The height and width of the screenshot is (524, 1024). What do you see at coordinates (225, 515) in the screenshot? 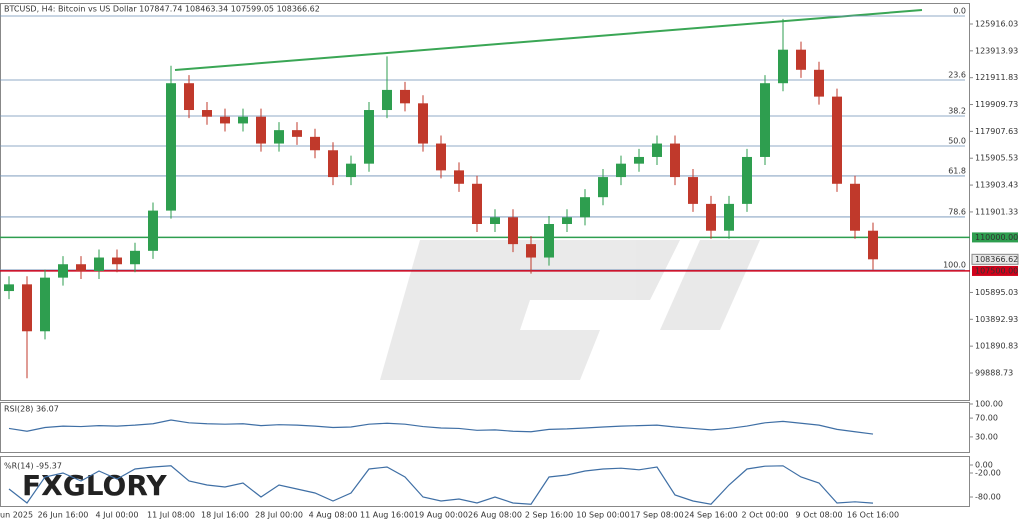
I see `x-tick-label: 18 Jul 16:00` at bounding box center [225, 515].